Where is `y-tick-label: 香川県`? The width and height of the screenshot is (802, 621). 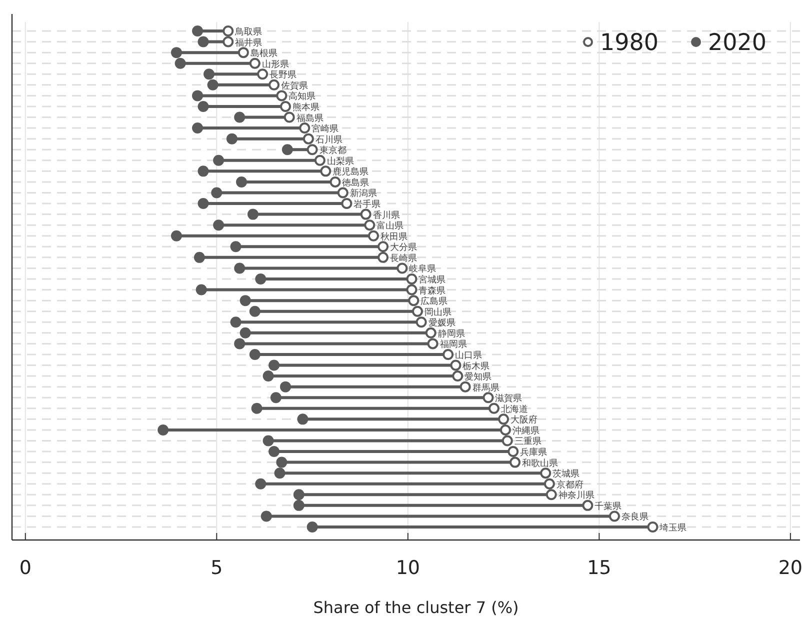 y-tick-label: 香川県 is located at coordinates (386, 215).